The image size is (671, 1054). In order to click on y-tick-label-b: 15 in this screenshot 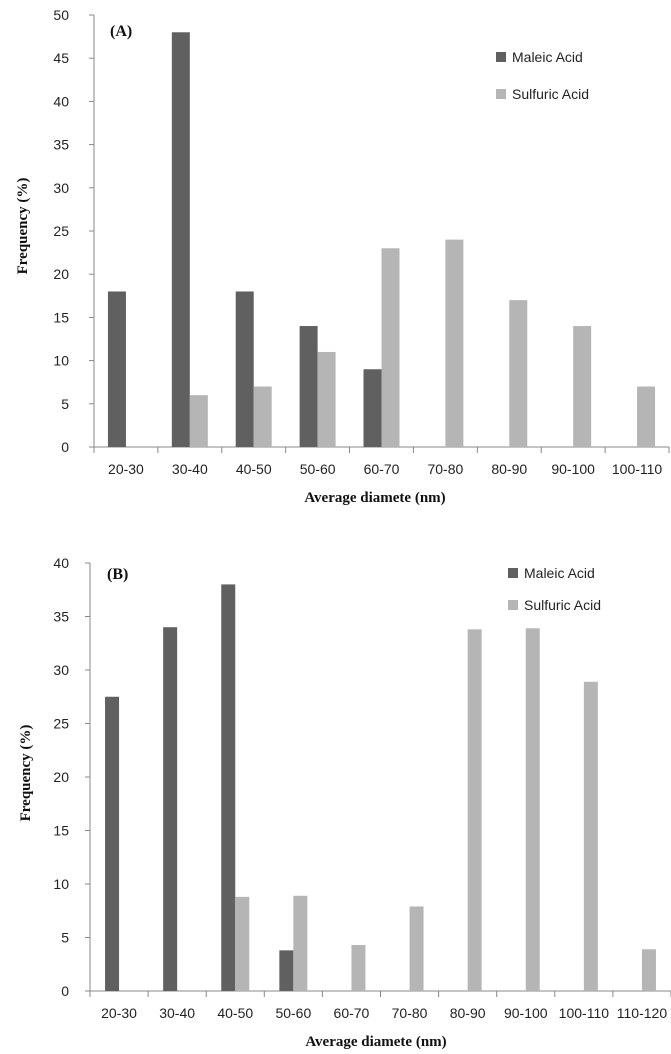, I will do `click(61, 831)`.